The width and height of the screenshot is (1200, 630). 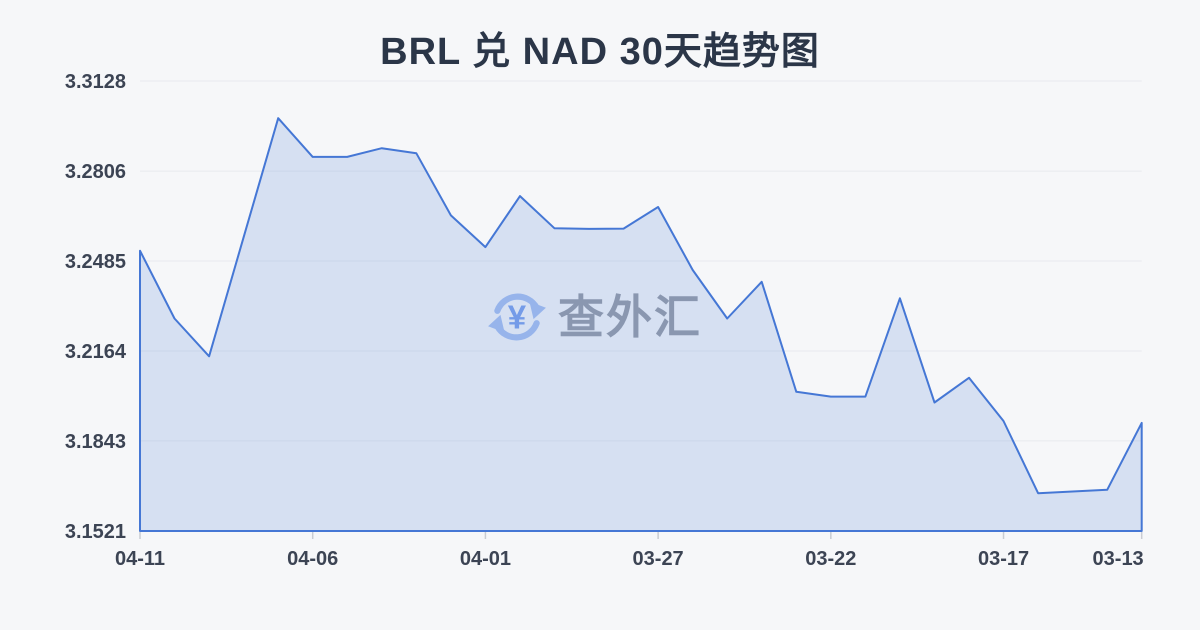 What do you see at coordinates (658, 559) in the screenshot?
I see `x-axis-label: 03-27` at bounding box center [658, 559].